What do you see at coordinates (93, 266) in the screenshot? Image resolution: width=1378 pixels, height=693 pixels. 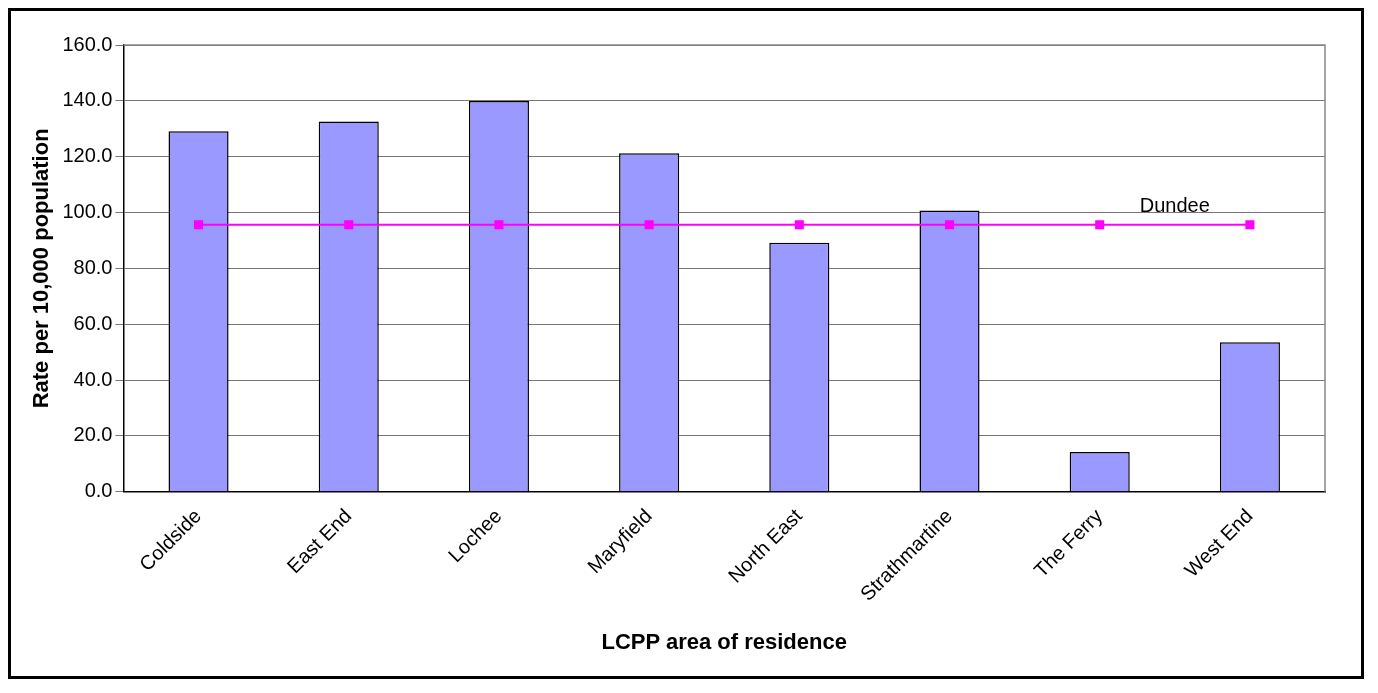 I see `y-tick-label: 80.0` at bounding box center [93, 266].